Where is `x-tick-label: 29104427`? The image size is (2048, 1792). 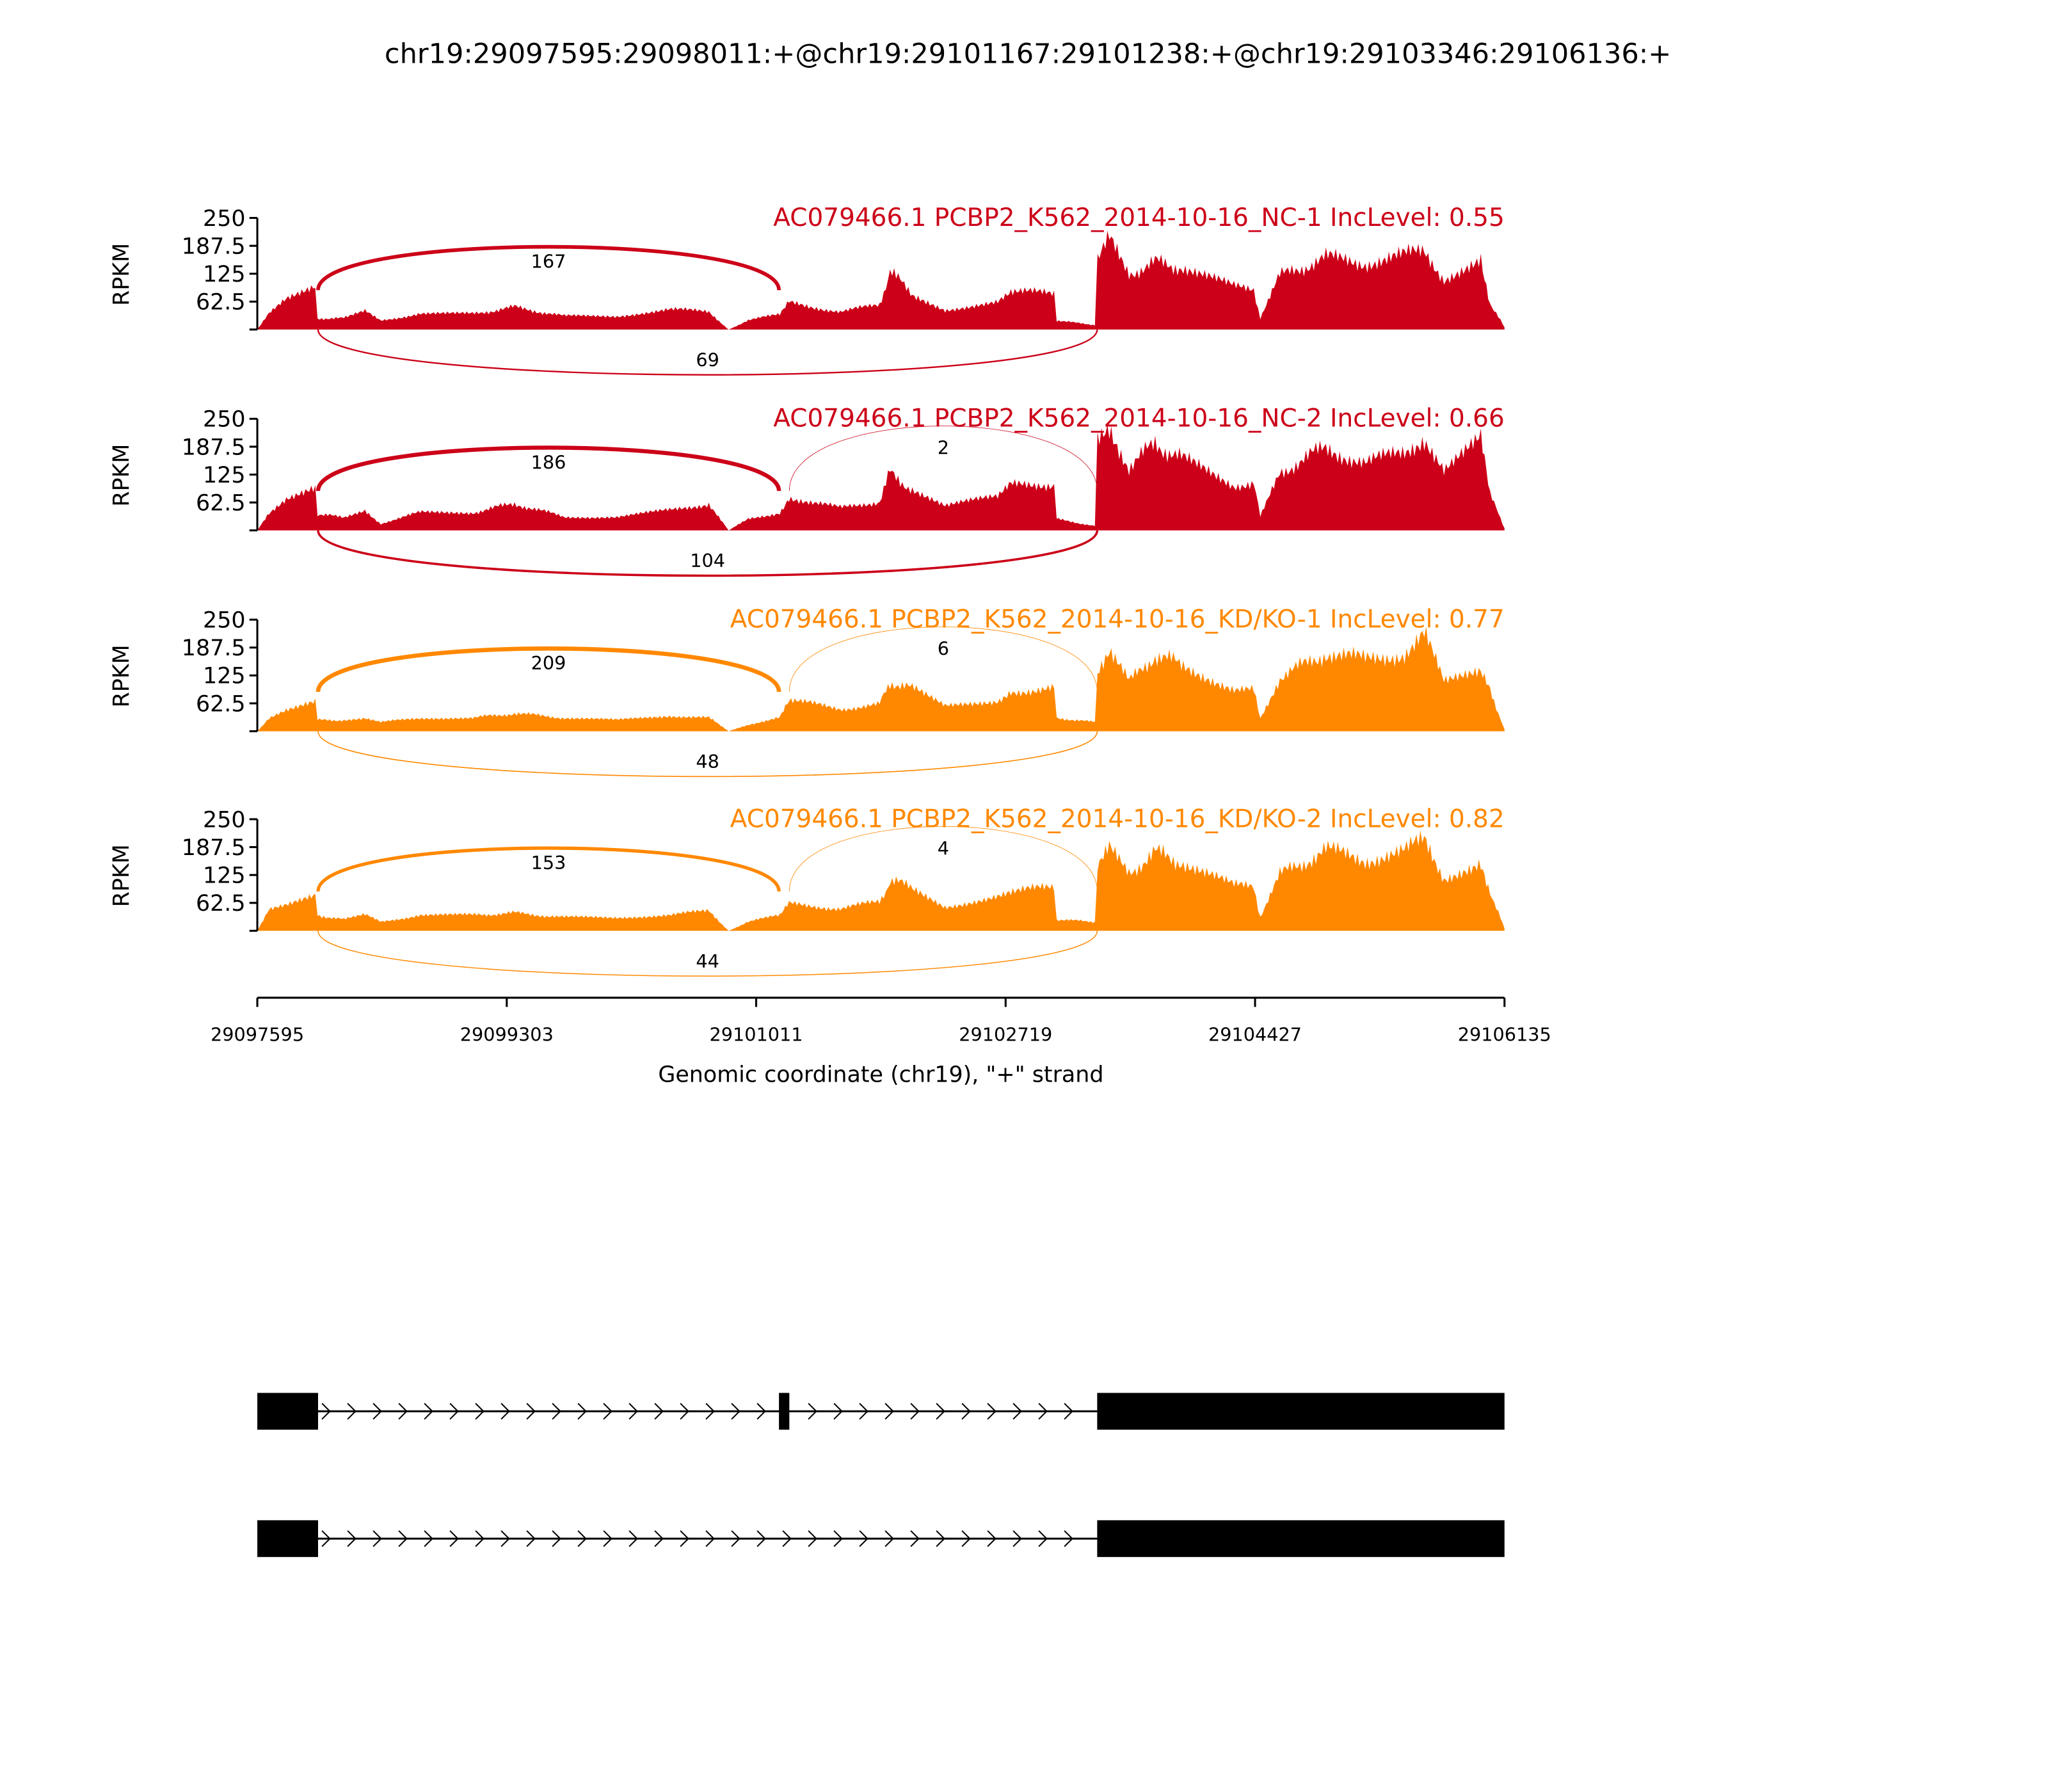 x-tick-label: 29104427 is located at coordinates (1255, 1035).